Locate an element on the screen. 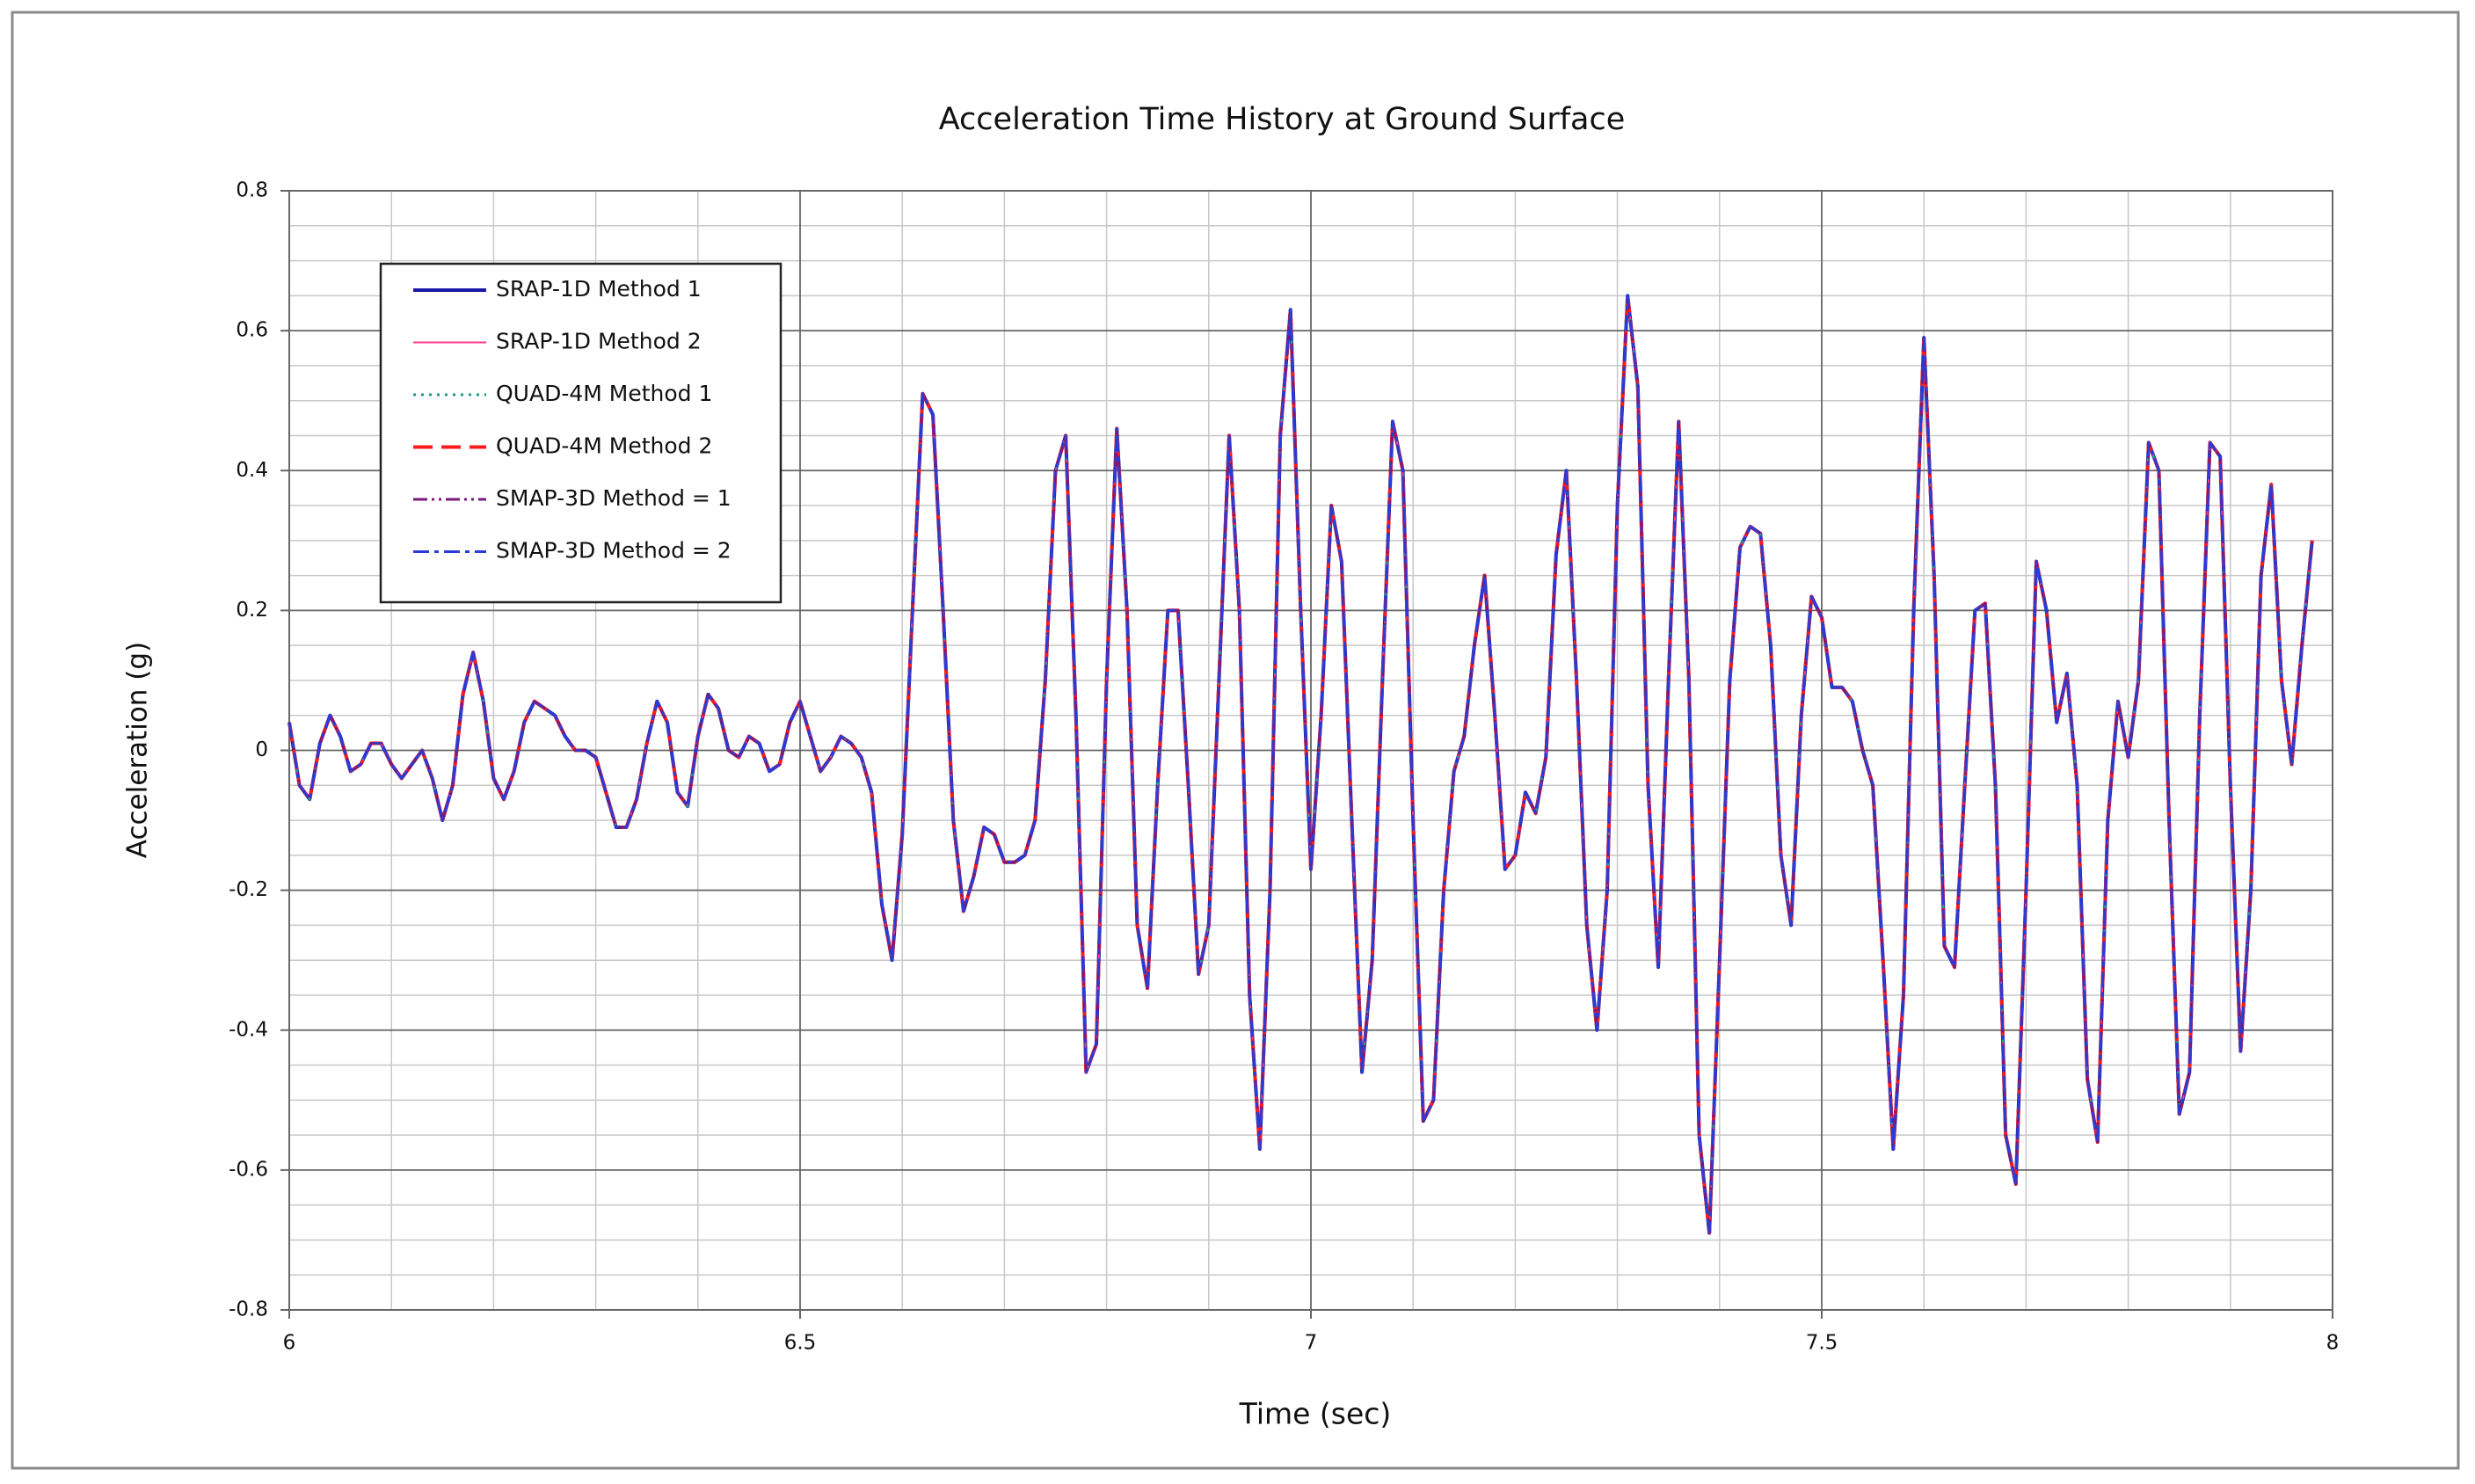  x-tick-label: 7.5 is located at coordinates (1822, 1344).